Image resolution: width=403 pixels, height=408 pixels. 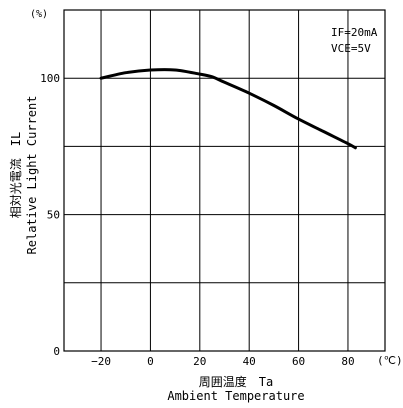 I want to click on x-tick-label-0: −20, so click(x=101, y=361).